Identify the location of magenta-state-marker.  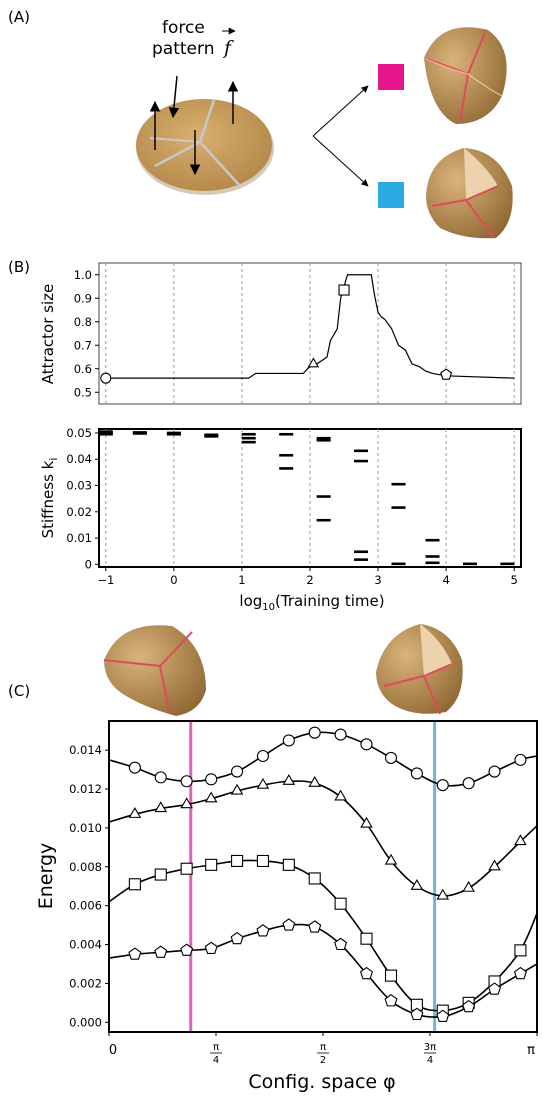
(391, 77).